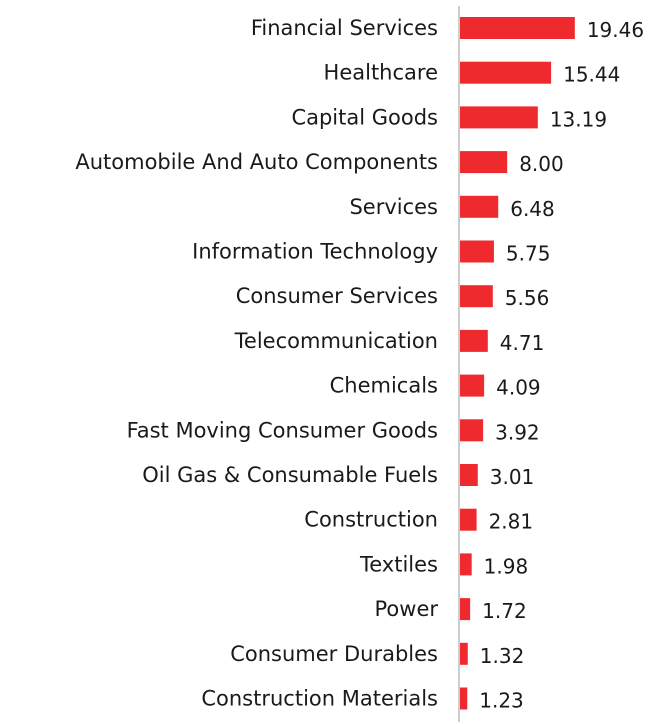  Describe the element at coordinates (504, 611) in the screenshot. I see `value-label: 1.72` at that location.